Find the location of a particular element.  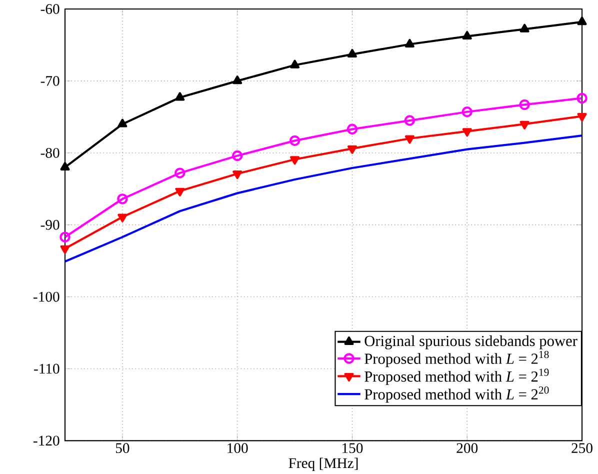

y-tick-label: -80 is located at coordinates (50, 153).